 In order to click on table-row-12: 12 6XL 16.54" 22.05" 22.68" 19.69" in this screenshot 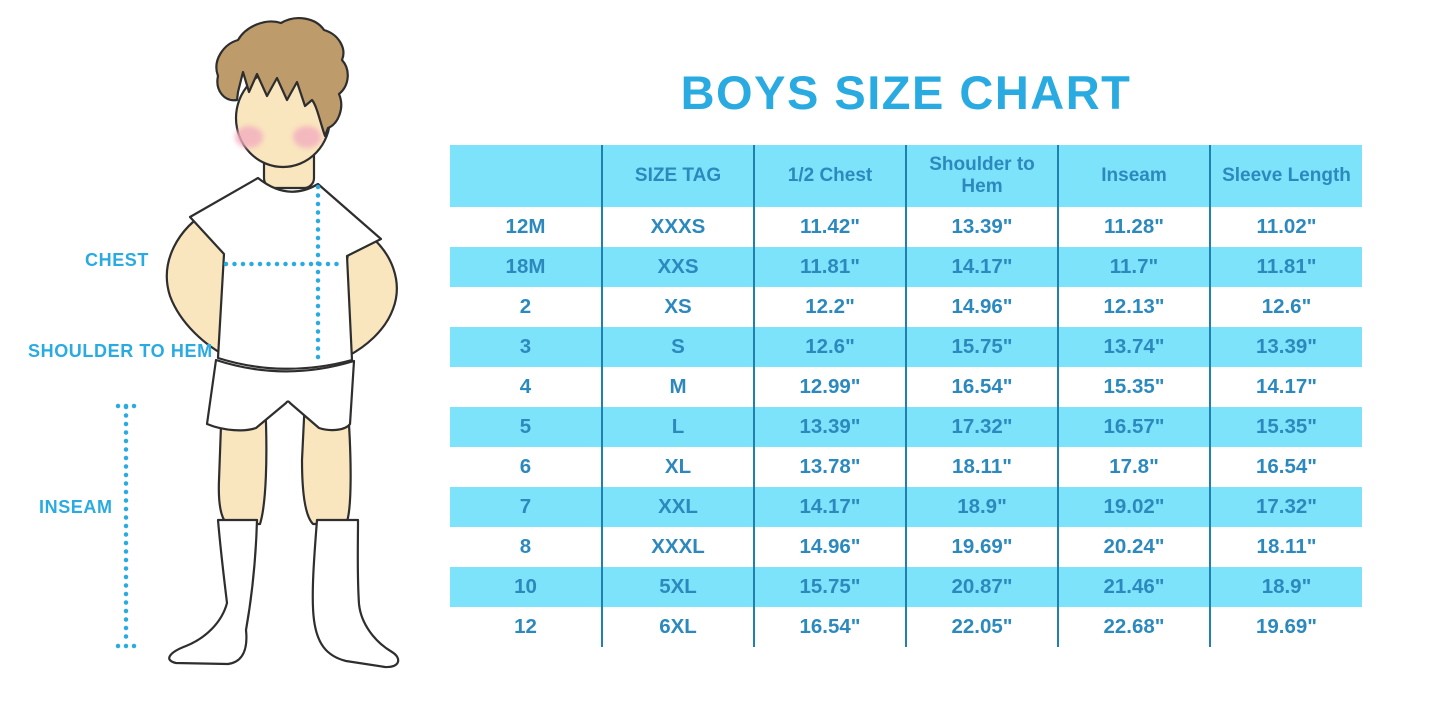, I will do `click(906, 627)`.